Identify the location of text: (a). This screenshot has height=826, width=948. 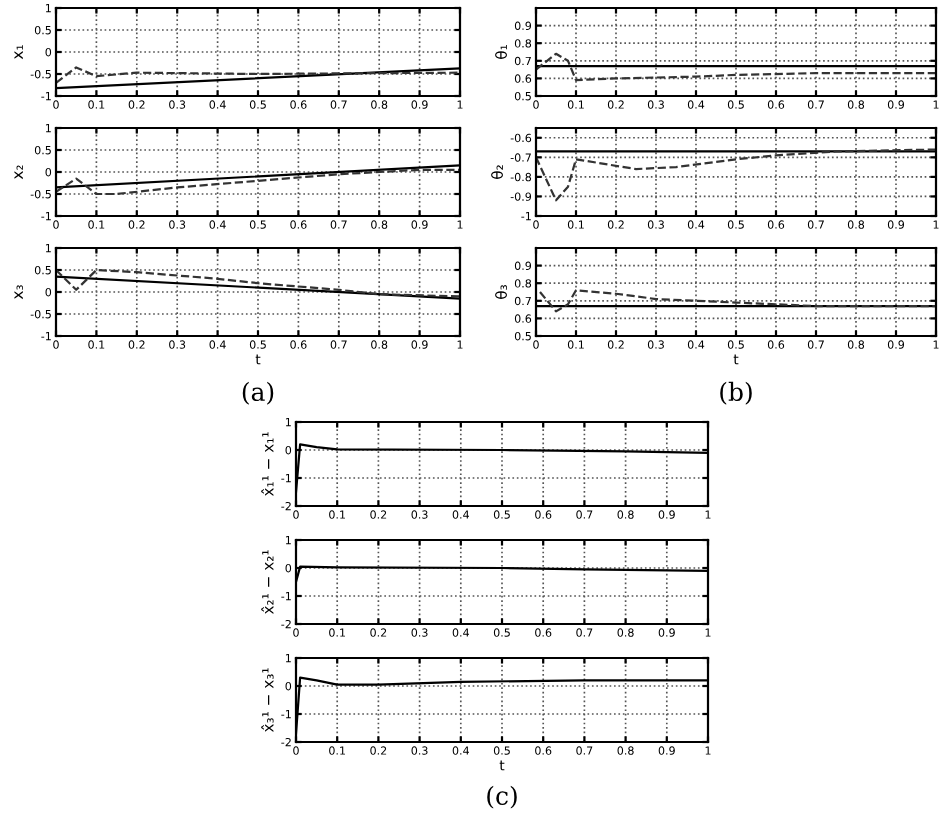
(258, 393).